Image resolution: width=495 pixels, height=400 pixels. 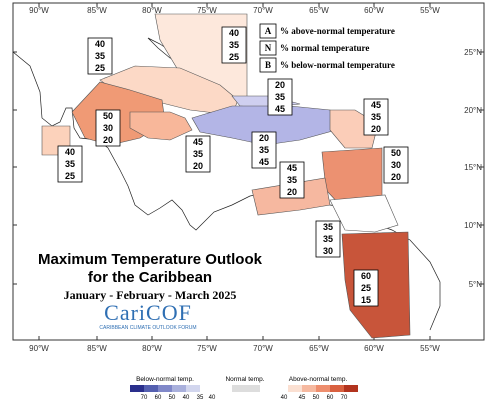 I want to click on colorbar-tick: 35, so click(x=200, y=397).